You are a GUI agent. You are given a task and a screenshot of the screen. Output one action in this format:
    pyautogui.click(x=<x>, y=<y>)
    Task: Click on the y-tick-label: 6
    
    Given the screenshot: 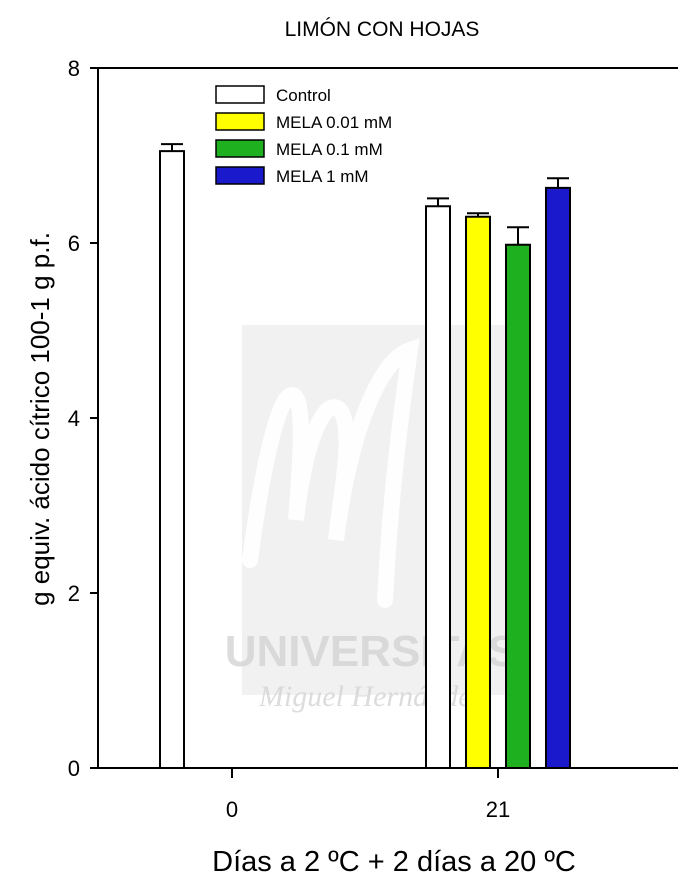 What is the action you would take?
    pyautogui.click(x=74, y=243)
    